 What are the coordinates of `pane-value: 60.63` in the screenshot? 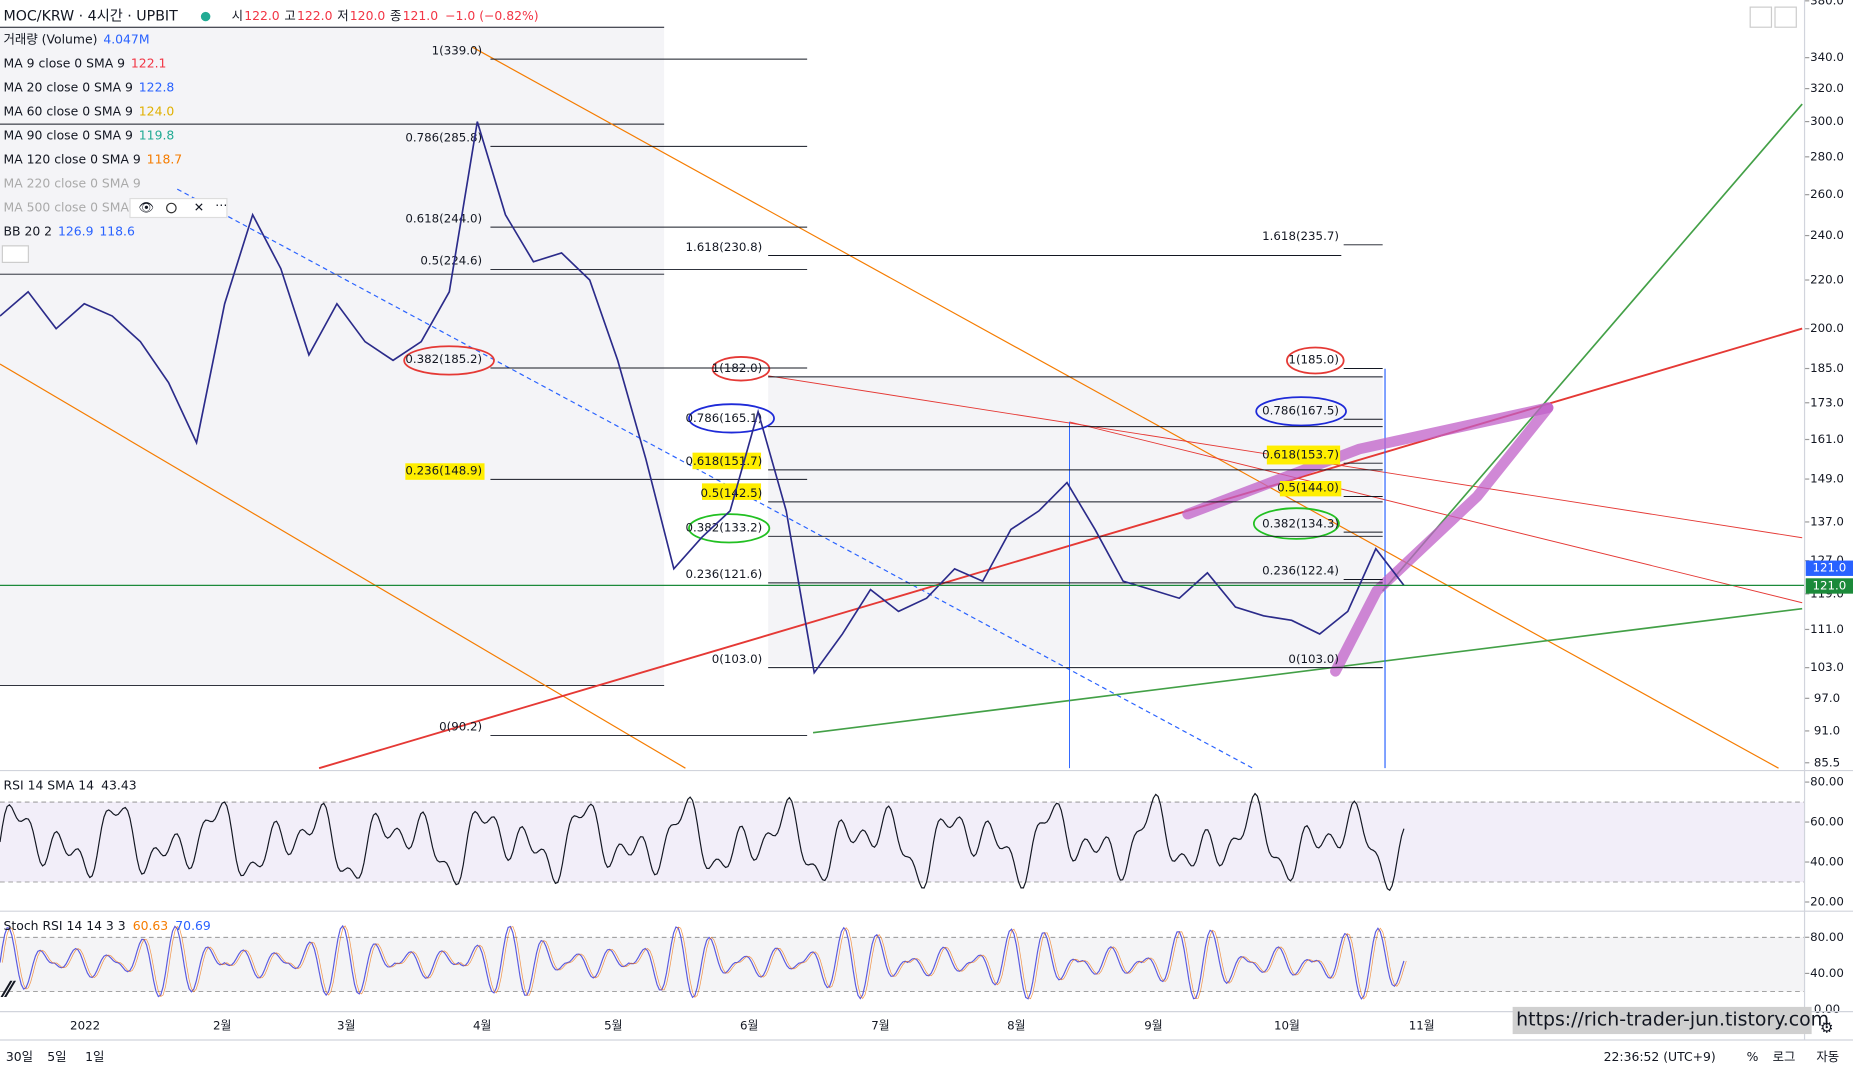 It's located at (150, 925).